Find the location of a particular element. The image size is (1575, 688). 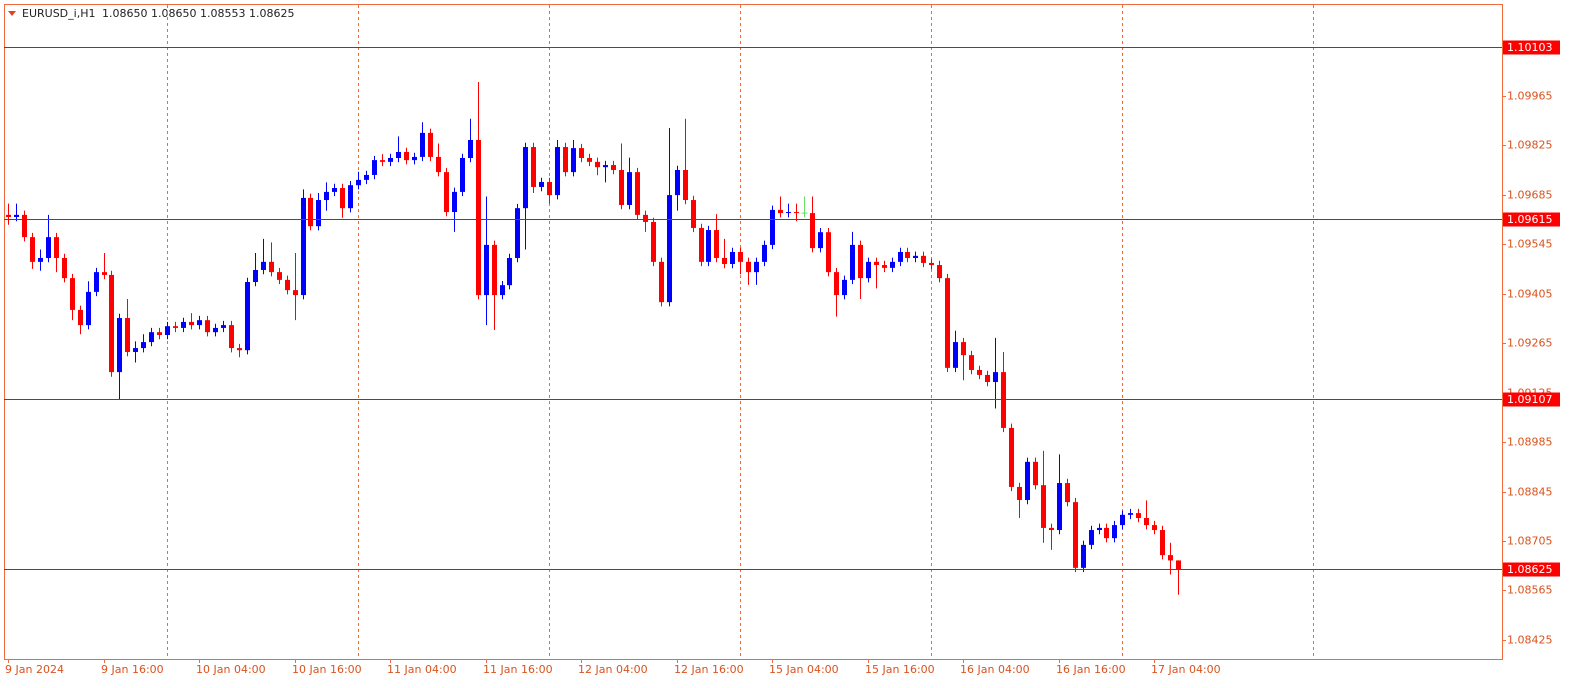

ohlc-value: 1.08625 is located at coordinates (272, 13).